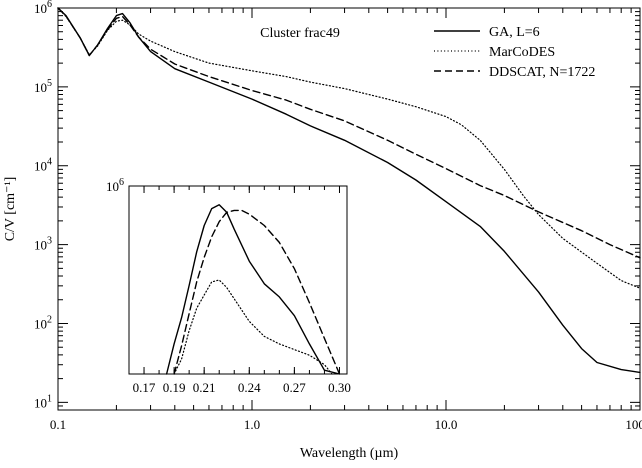  I want to click on y-axis-title: C/V [cm⁻¹], so click(10, 209).